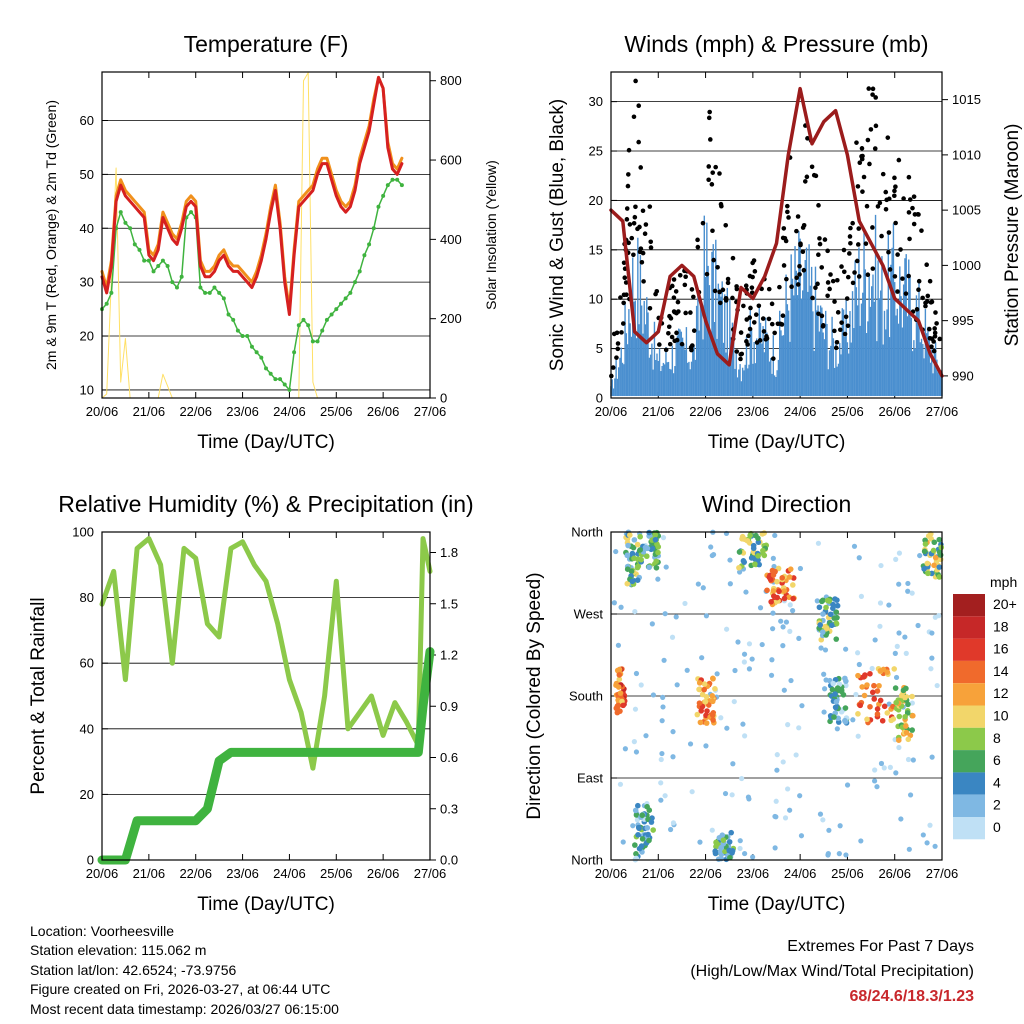  Describe the element at coordinates (266, 653) in the screenshot. I see `series-line-humidity` at that location.